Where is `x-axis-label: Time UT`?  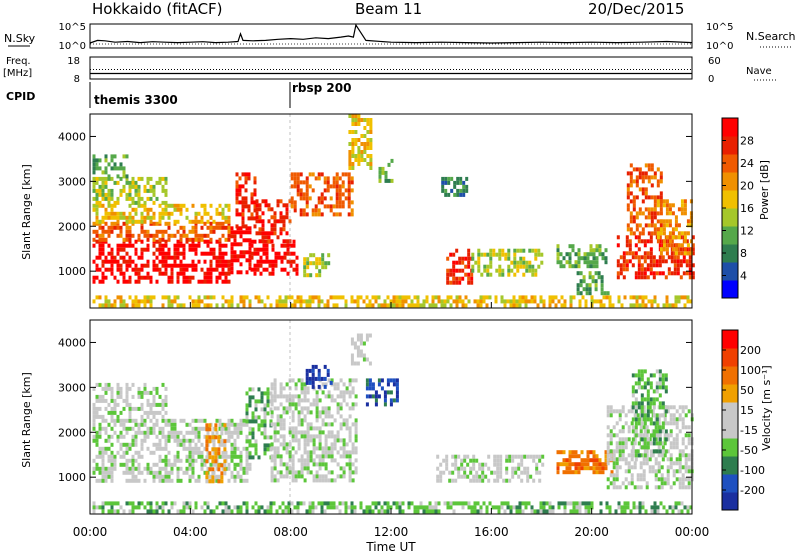 x-axis-label: Time UT is located at coordinates (390, 547).